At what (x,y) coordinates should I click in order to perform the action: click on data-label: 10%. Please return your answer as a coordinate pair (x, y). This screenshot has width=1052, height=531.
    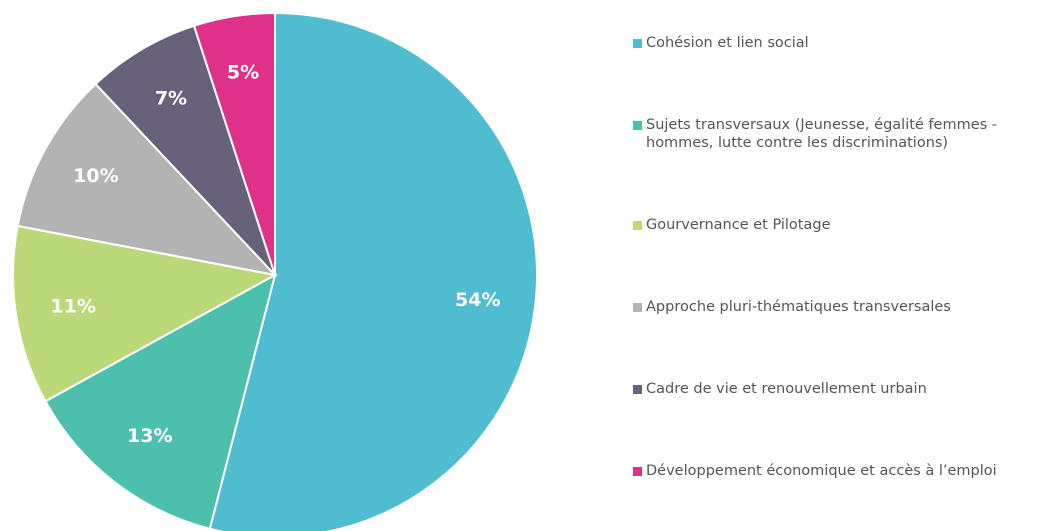
    Looking at the image, I should click on (95, 176).